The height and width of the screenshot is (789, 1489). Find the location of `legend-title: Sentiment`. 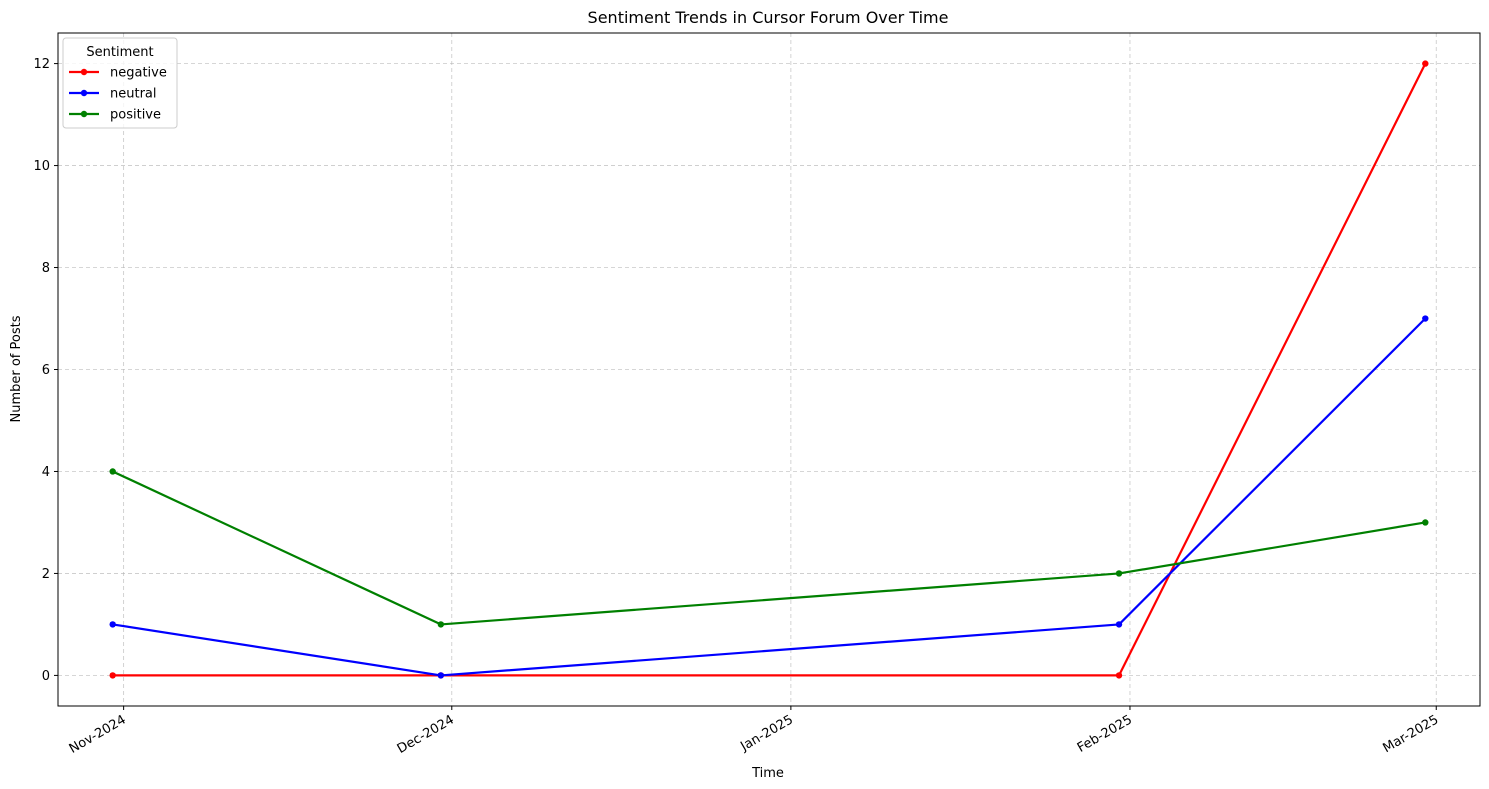

legend-title: Sentiment is located at coordinates (119, 52).